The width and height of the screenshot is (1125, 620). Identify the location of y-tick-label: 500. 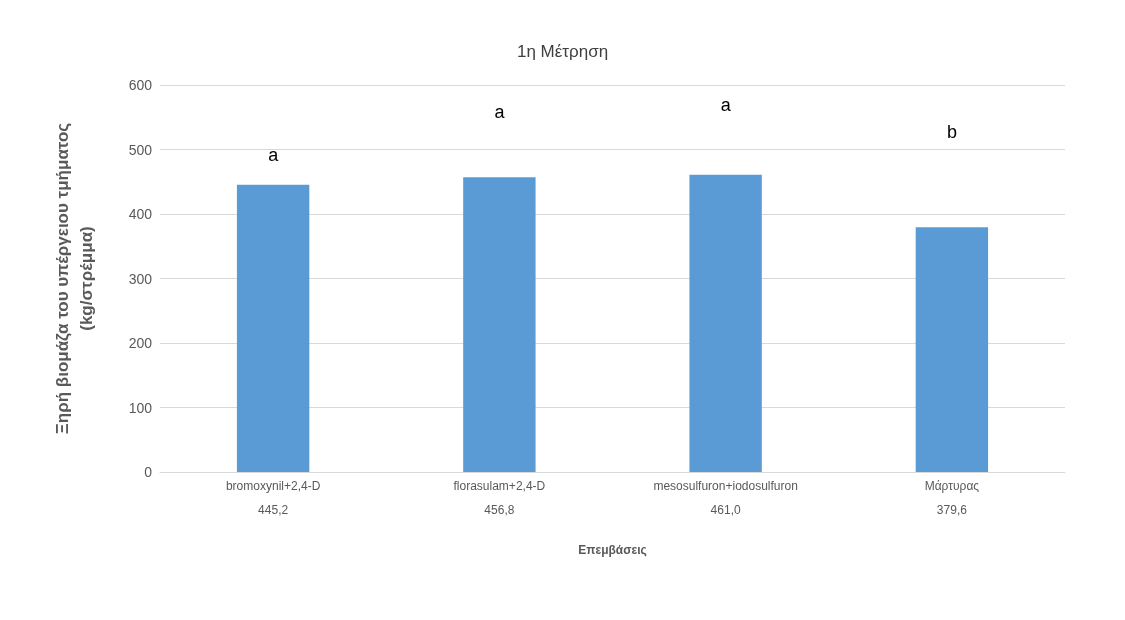
(140, 149).